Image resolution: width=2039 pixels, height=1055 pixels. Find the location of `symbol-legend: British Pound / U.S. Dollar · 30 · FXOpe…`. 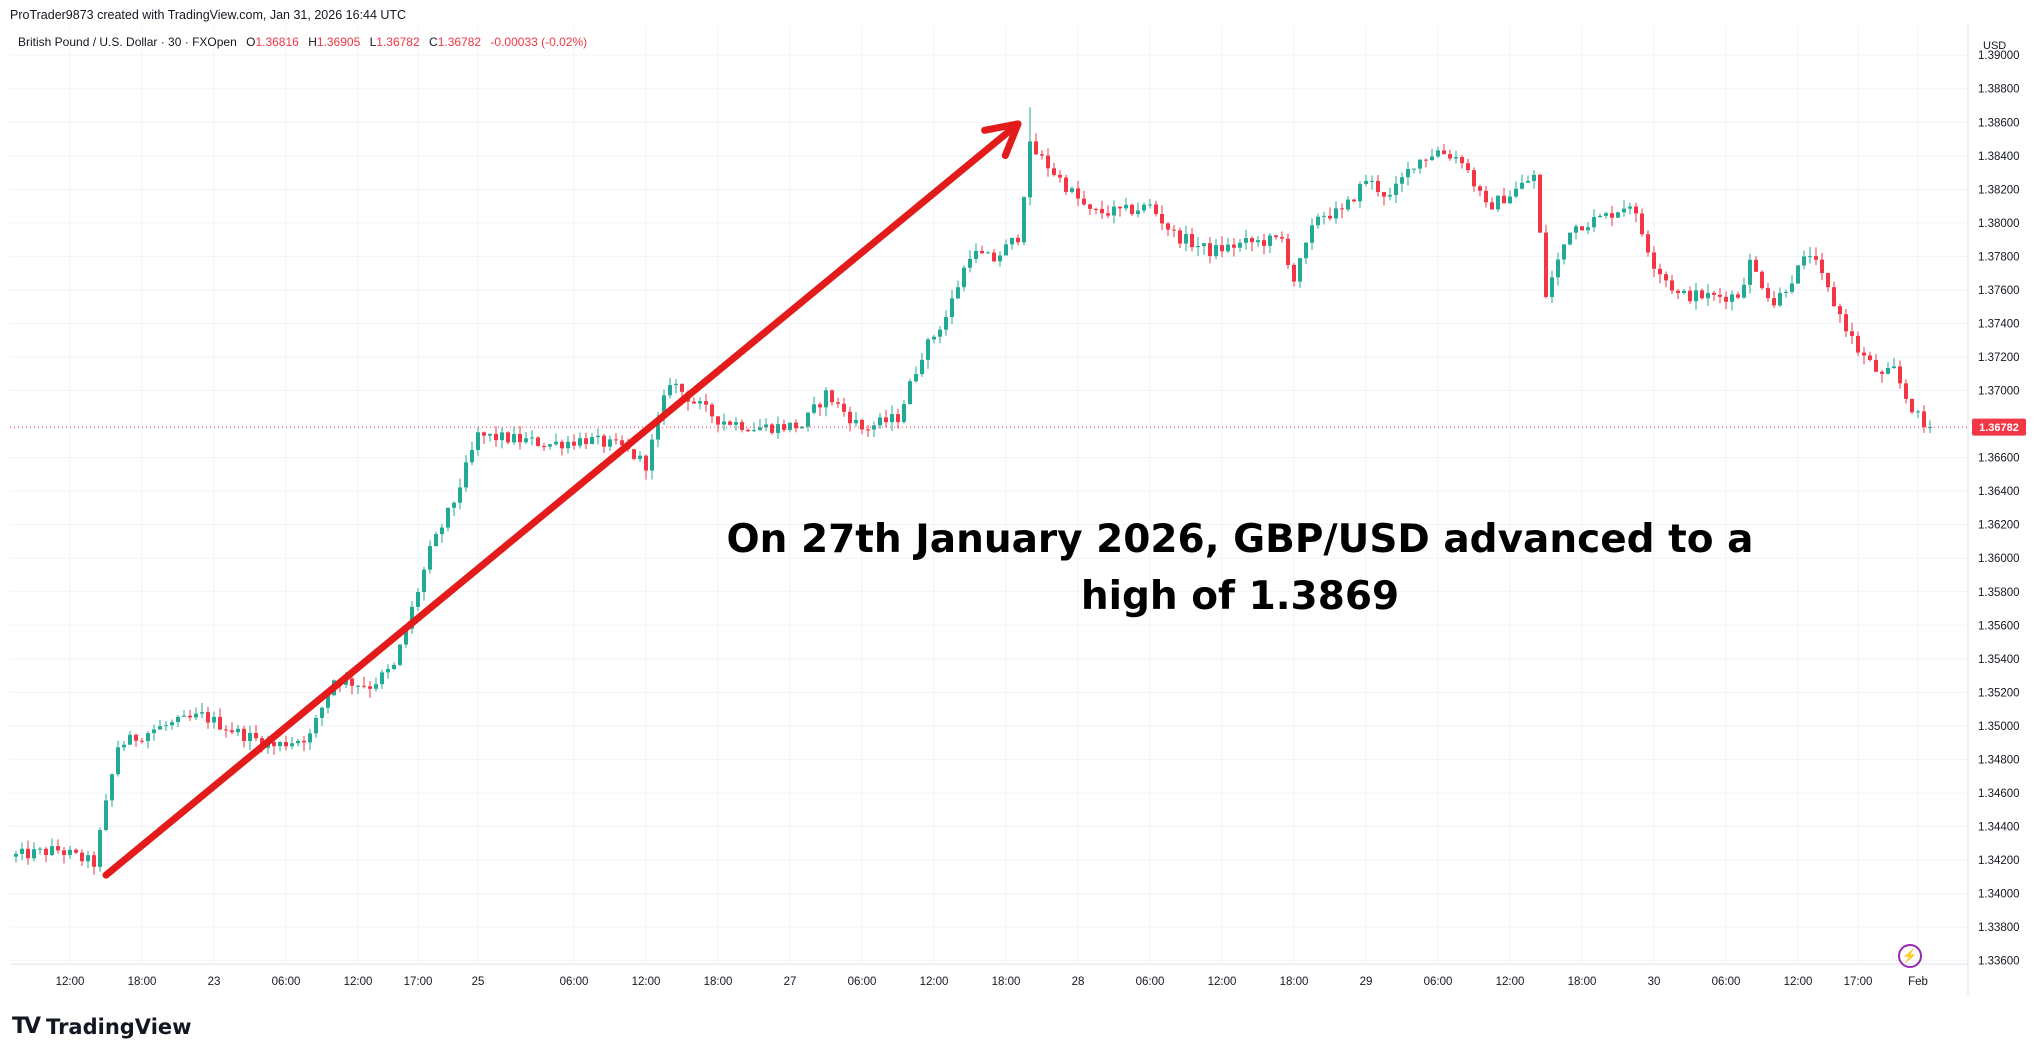

symbol-legend: British Pound / U.S. Dollar · 30 · FXOpe… is located at coordinates (302, 42).